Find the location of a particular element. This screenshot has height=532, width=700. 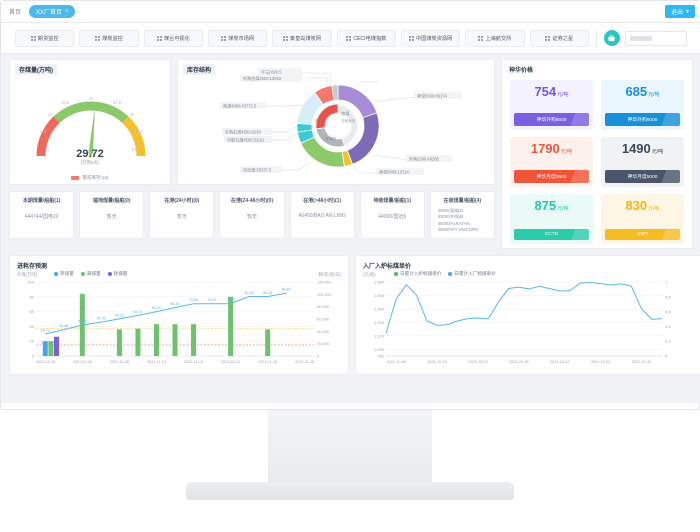

svg-text: 950 is located at coordinates (380, 356).